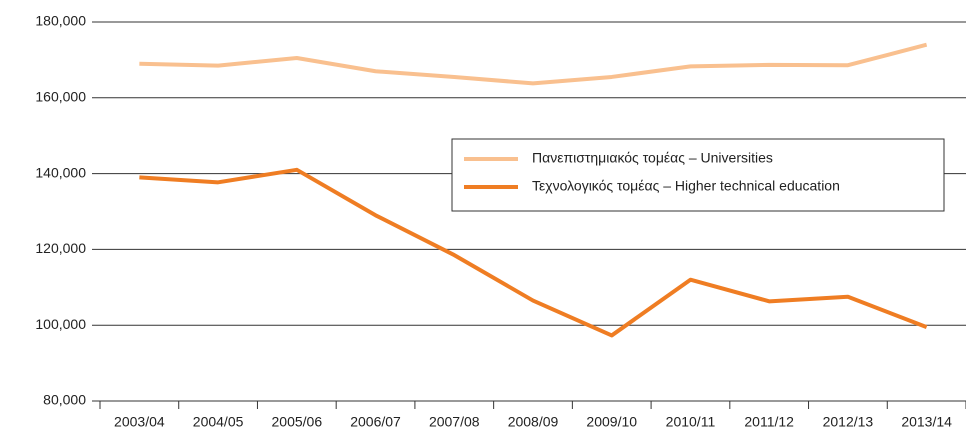 The image size is (966, 434). I want to click on y-tick-label: 160,000, so click(60, 97).